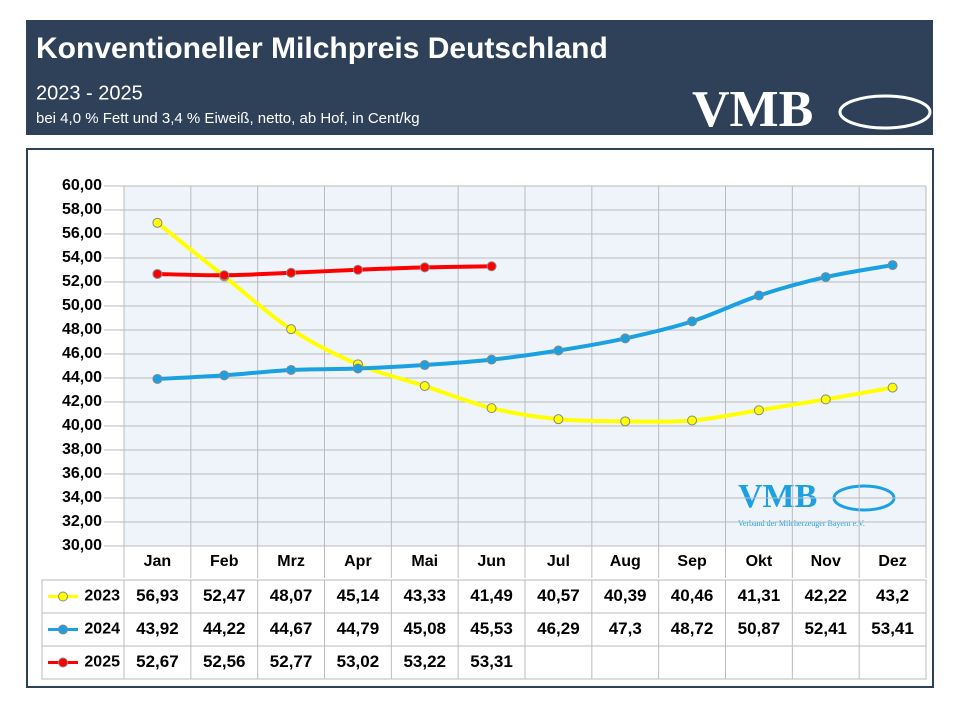 The image size is (960, 720). What do you see at coordinates (82, 233) in the screenshot?
I see `y-tick-label: 56,00` at bounding box center [82, 233].